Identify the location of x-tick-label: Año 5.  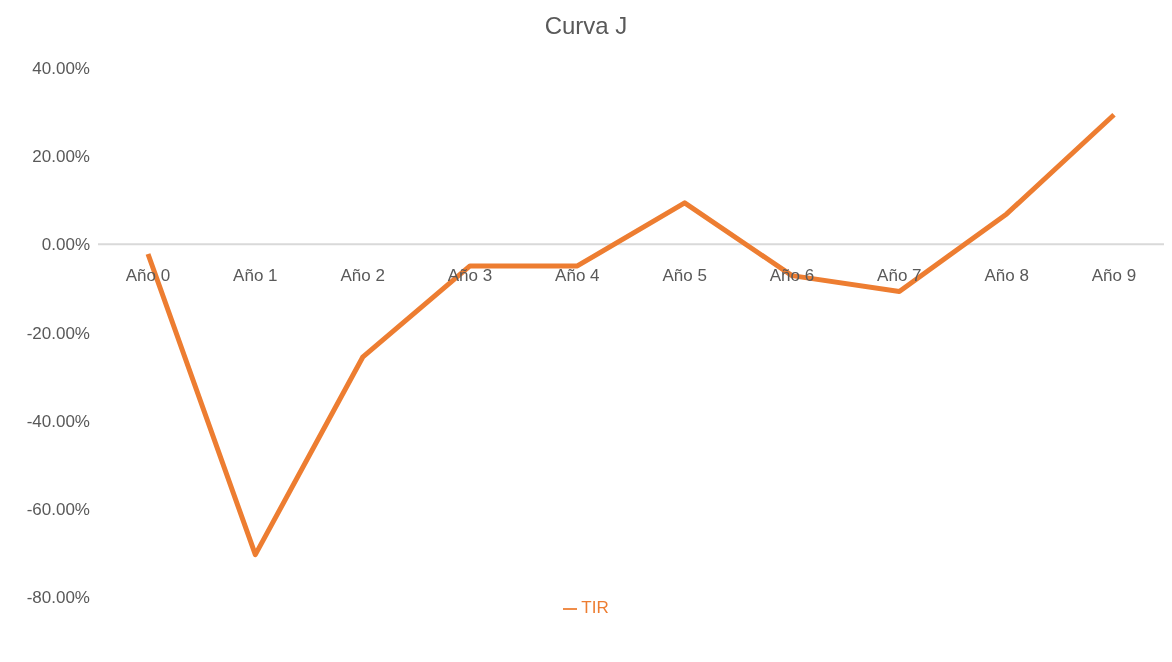
(684, 275).